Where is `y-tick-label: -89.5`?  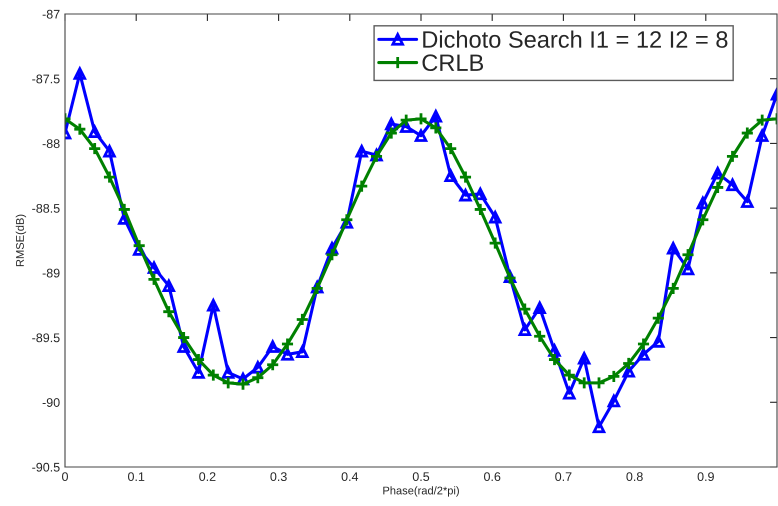
y-tick-label: -89.5 is located at coordinates (46, 337).